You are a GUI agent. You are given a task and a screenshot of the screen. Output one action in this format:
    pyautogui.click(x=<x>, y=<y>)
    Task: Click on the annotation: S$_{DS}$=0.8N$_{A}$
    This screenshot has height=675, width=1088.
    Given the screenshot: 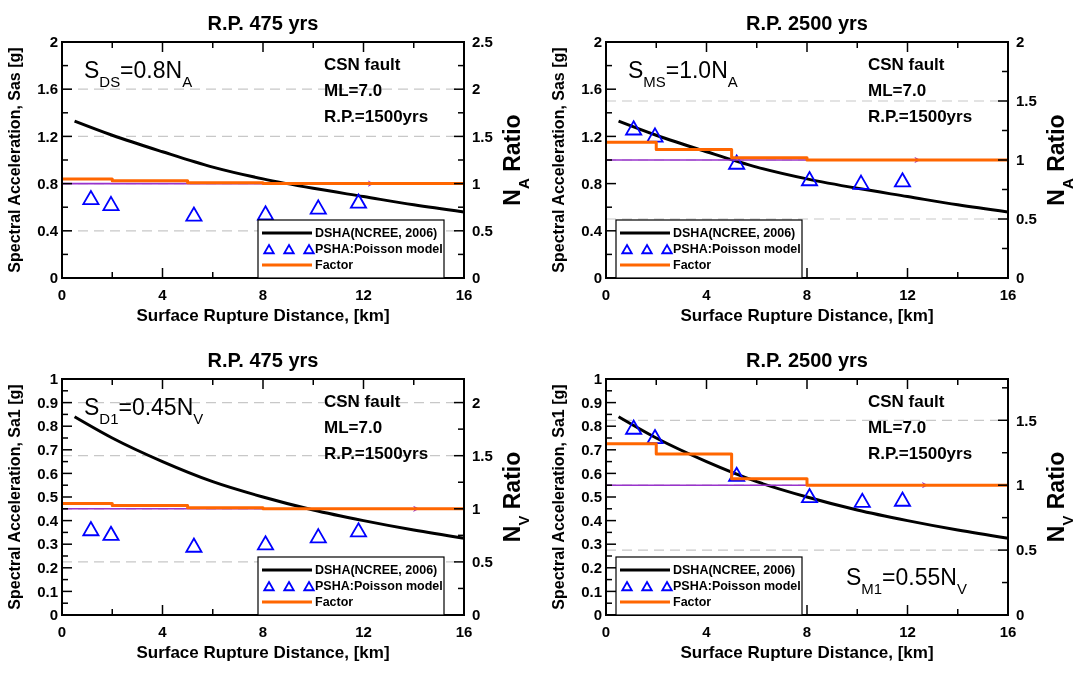 What is the action you would take?
    pyautogui.click(x=138, y=73)
    